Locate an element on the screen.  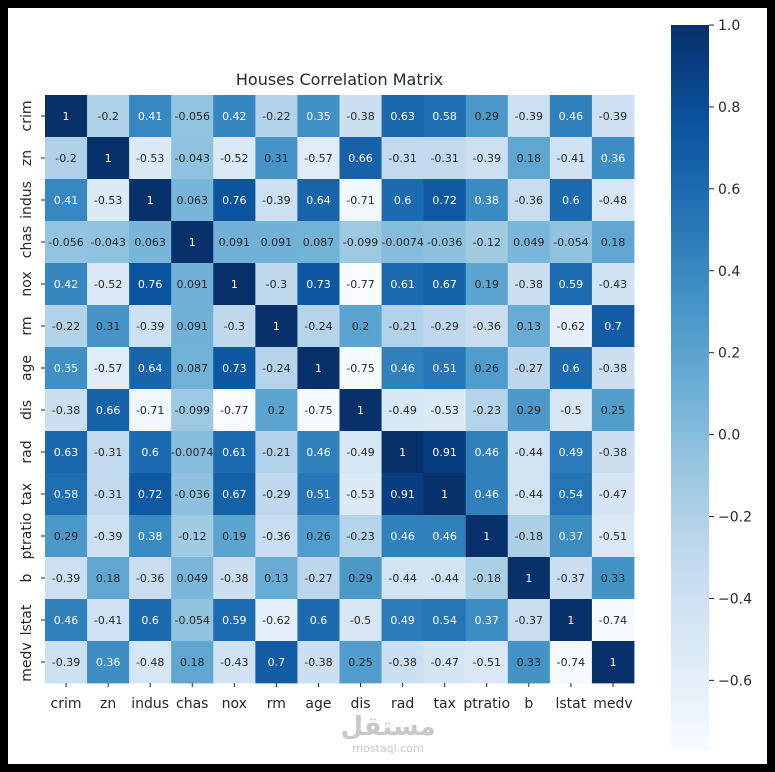
cell-value-label: 0.73 is located at coordinates (234, 368).